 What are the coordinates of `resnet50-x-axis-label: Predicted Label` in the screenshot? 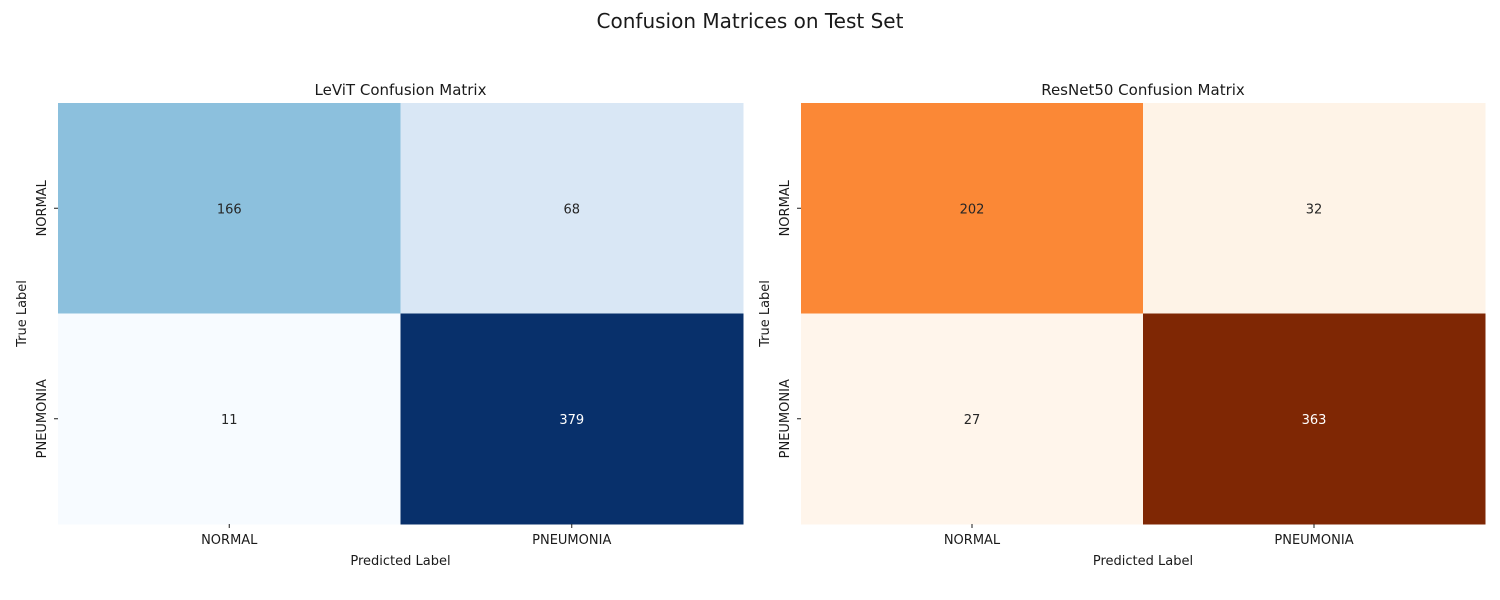 It's located at (1143, 561).